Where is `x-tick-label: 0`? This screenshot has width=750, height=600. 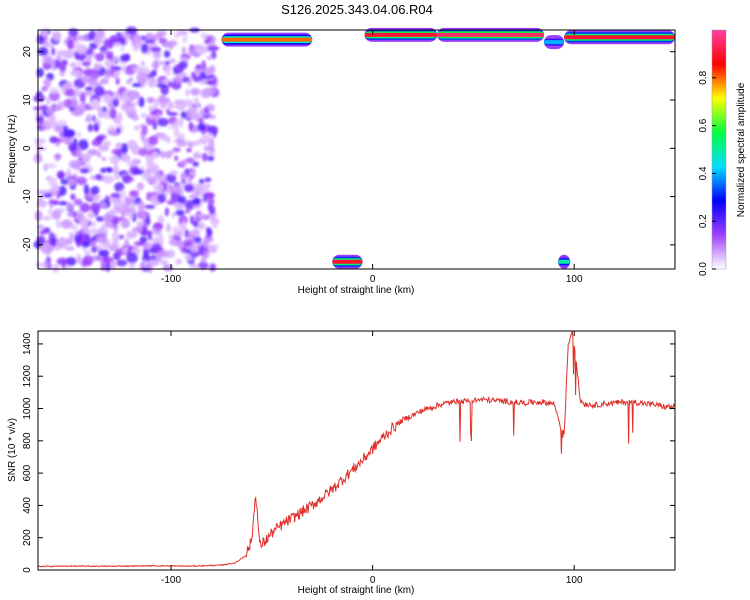 x-tick-label: 0 is located at coordinates (373, 279).